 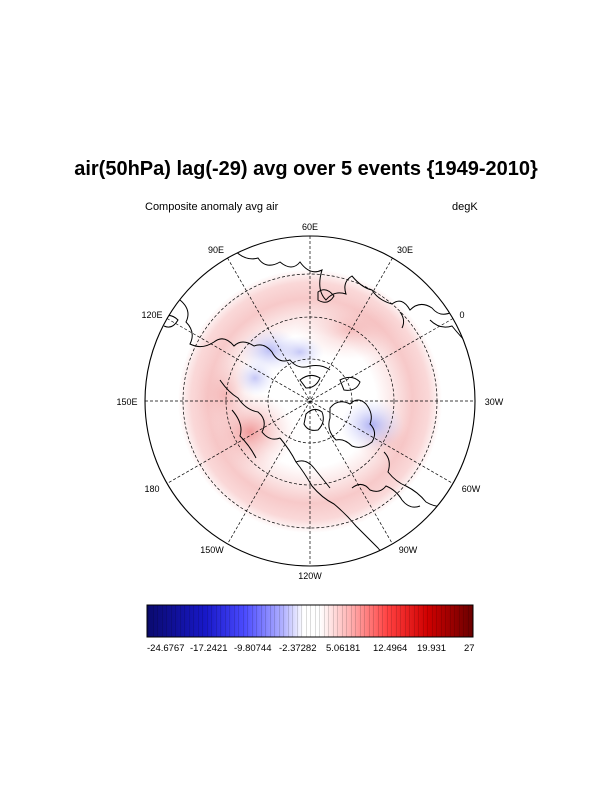 I want to click on colorbar-label-6: 19.931, so click(x=432, y=648).